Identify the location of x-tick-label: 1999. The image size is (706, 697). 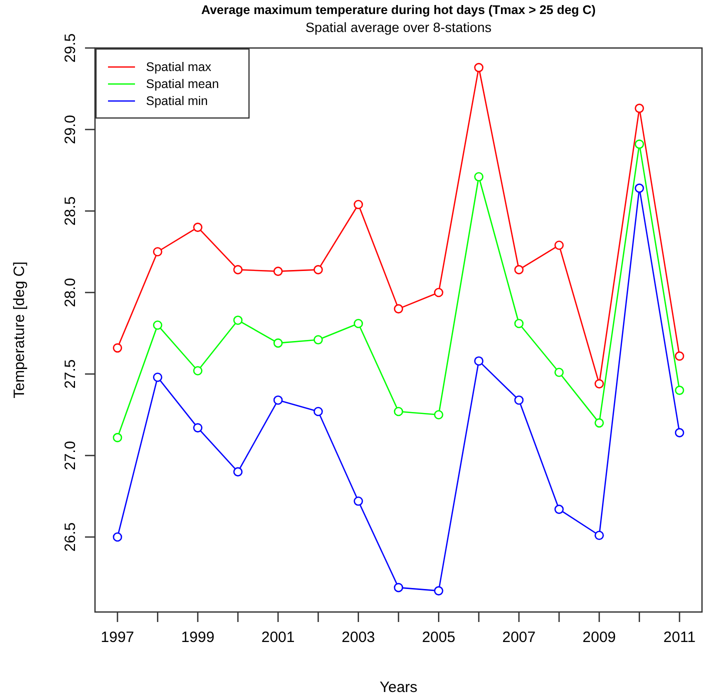
(197, 637).